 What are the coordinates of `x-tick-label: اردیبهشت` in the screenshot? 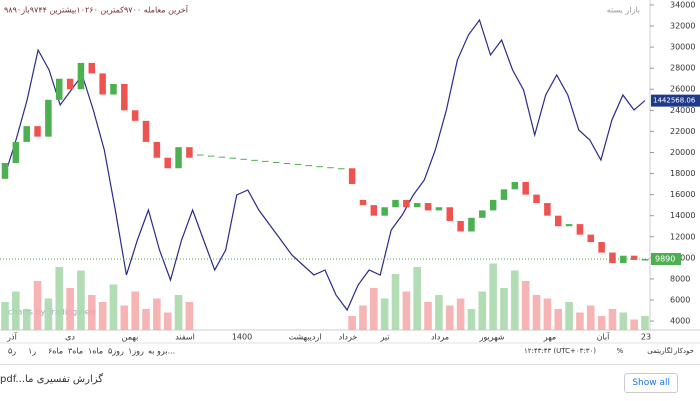 It's located at (305, 337).